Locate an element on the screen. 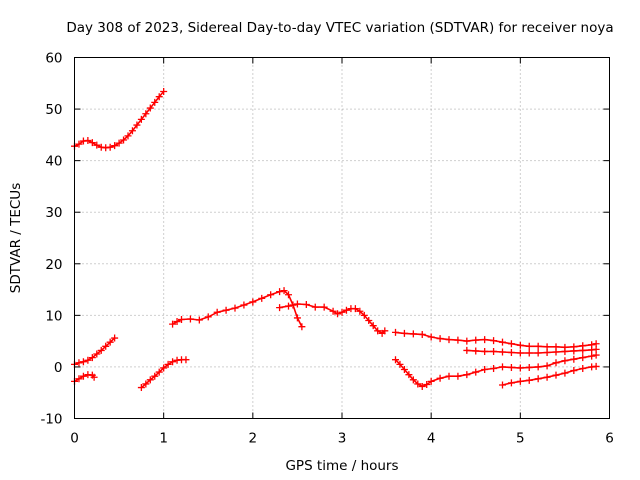  y-tick-label: 30 is located at coordinates (53, 213).